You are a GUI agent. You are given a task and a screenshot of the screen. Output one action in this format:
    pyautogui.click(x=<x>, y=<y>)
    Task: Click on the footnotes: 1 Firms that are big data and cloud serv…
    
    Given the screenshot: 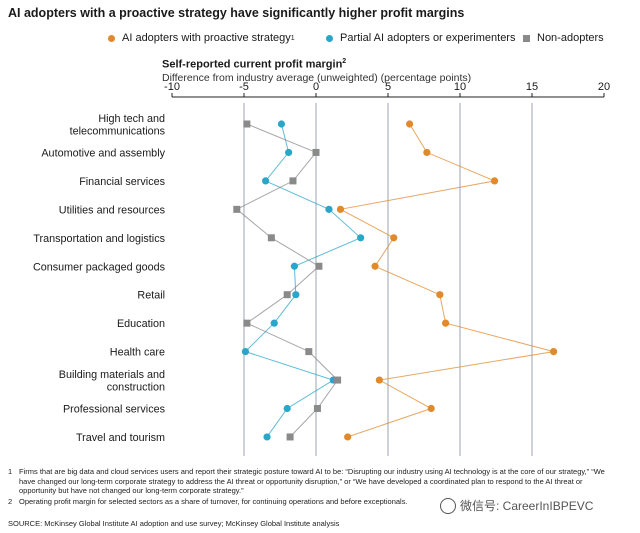 What is the action you would take?
    pyautogui.click(x=308, y=487)
    